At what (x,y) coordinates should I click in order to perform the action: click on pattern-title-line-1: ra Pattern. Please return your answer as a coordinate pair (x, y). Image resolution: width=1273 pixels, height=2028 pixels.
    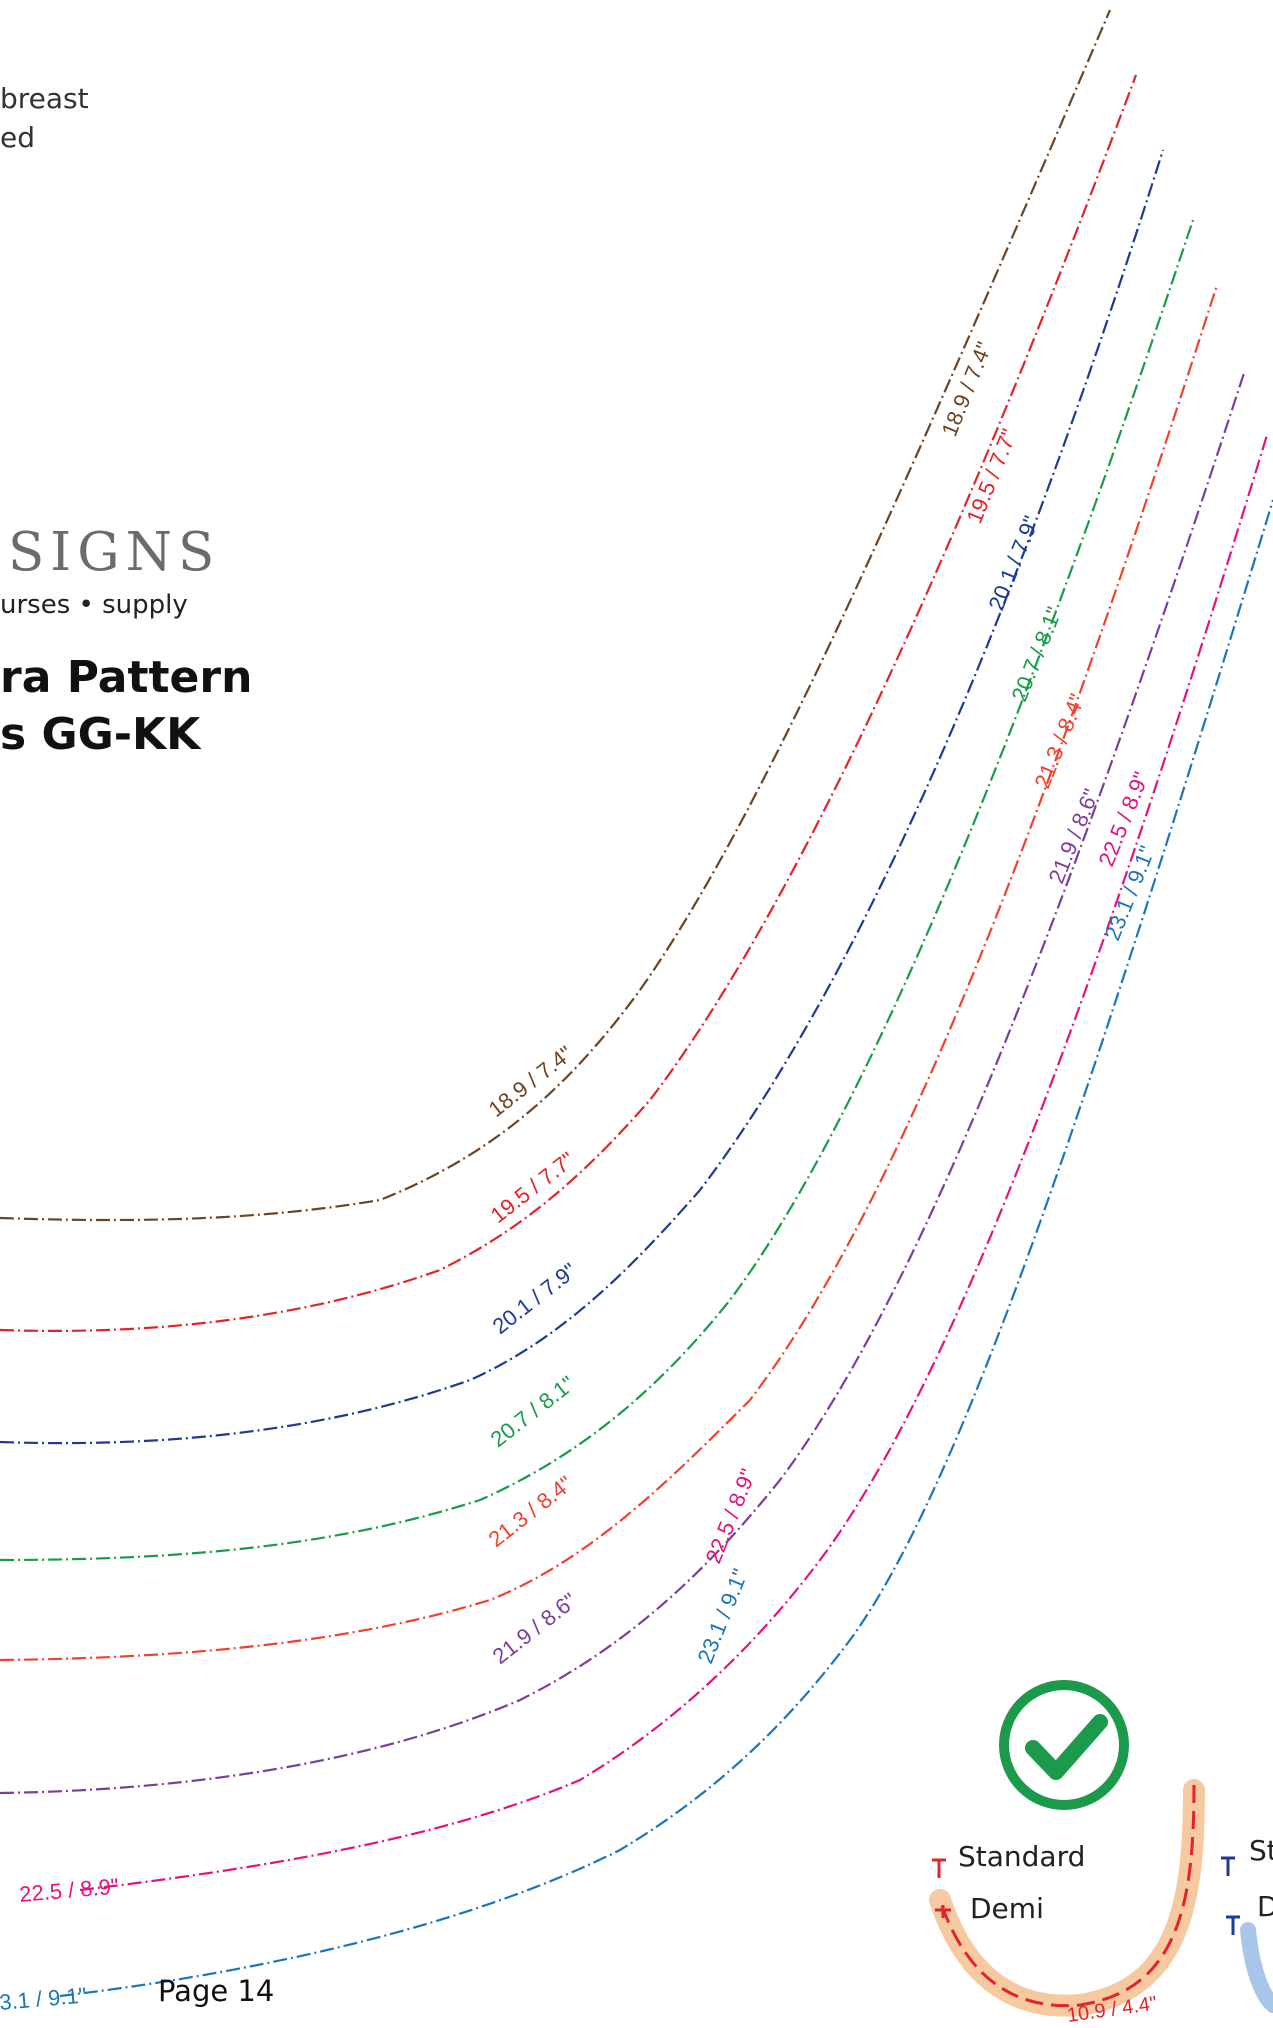
    Looking at the image, I should click on (126, 677).